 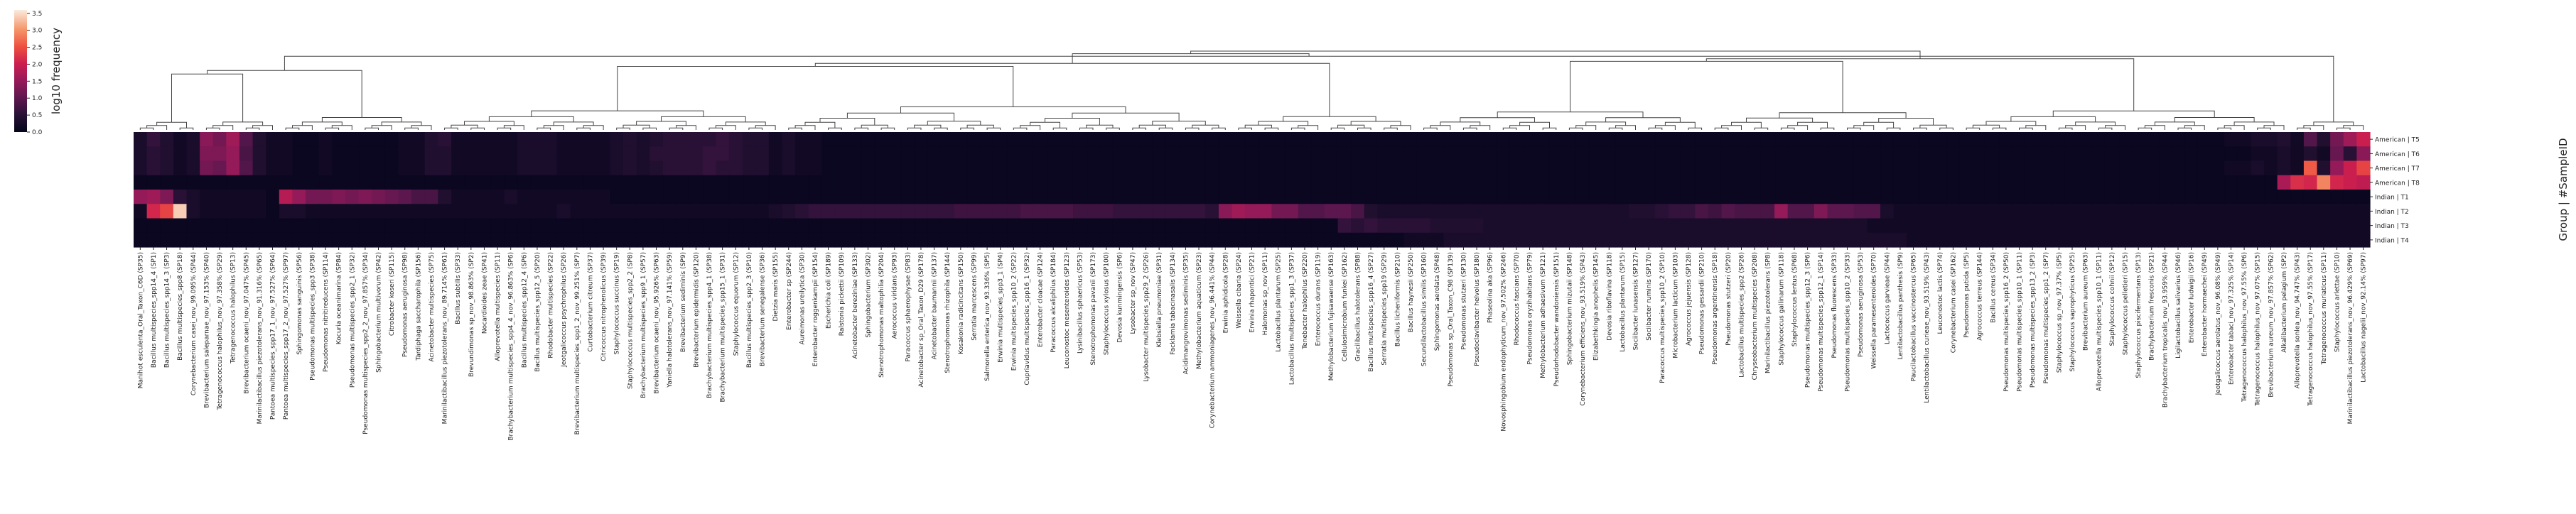 I want to click on column-label: Enterococcus durans (SP119), so click(x=1318, y=299).